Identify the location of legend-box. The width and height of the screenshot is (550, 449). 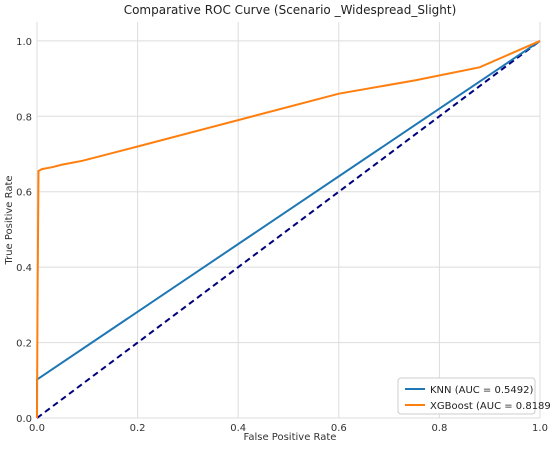
(466, 396).